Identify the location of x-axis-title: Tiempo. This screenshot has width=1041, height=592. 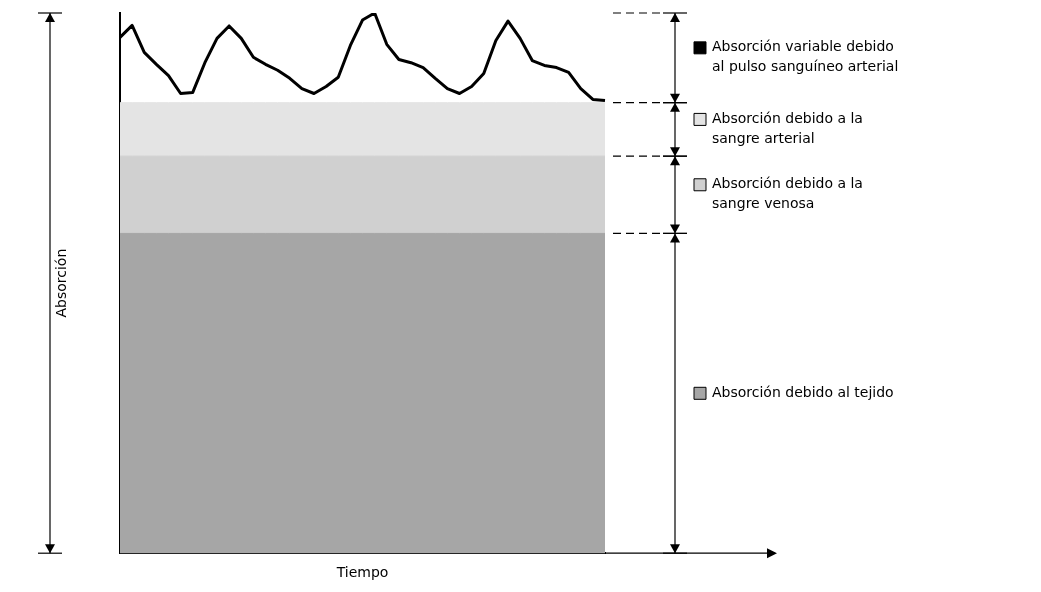
(362, 572).